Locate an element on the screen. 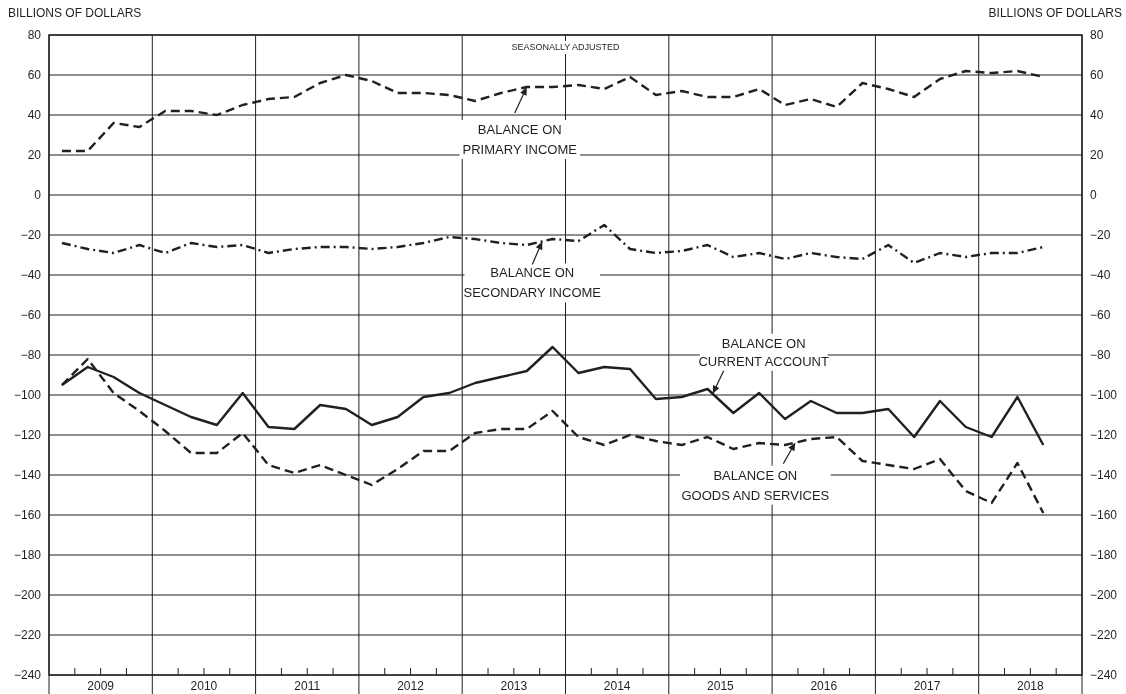 The height and width of the screenshot is (694, 1126). x-tick-label: 2017 is located at coordinates (927, 686).